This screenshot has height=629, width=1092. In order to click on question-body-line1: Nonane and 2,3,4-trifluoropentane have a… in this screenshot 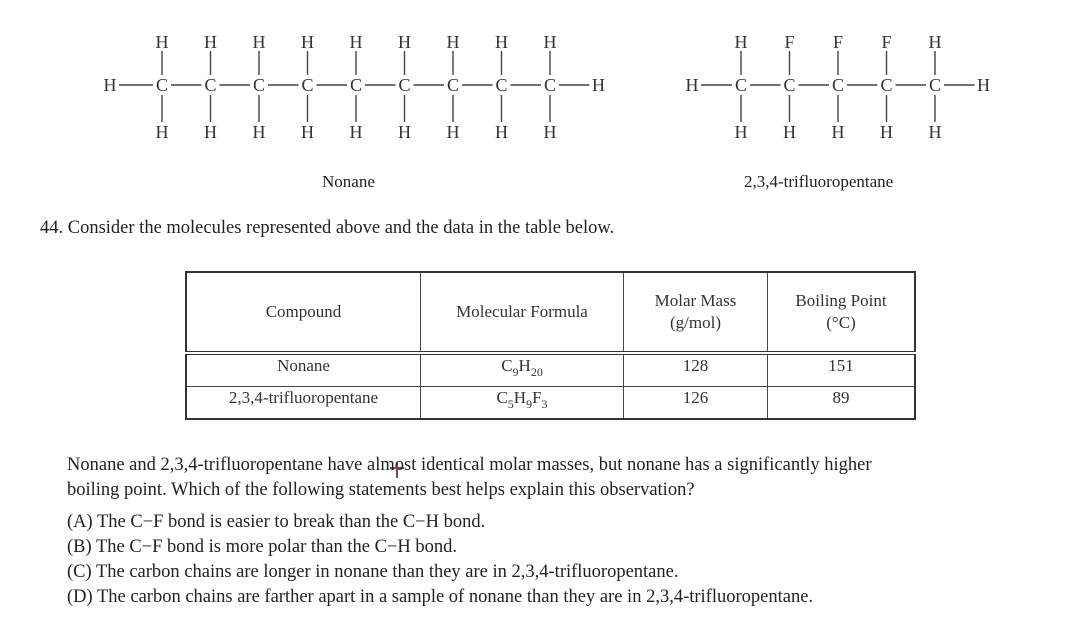, I will do `click(469, 465)`.